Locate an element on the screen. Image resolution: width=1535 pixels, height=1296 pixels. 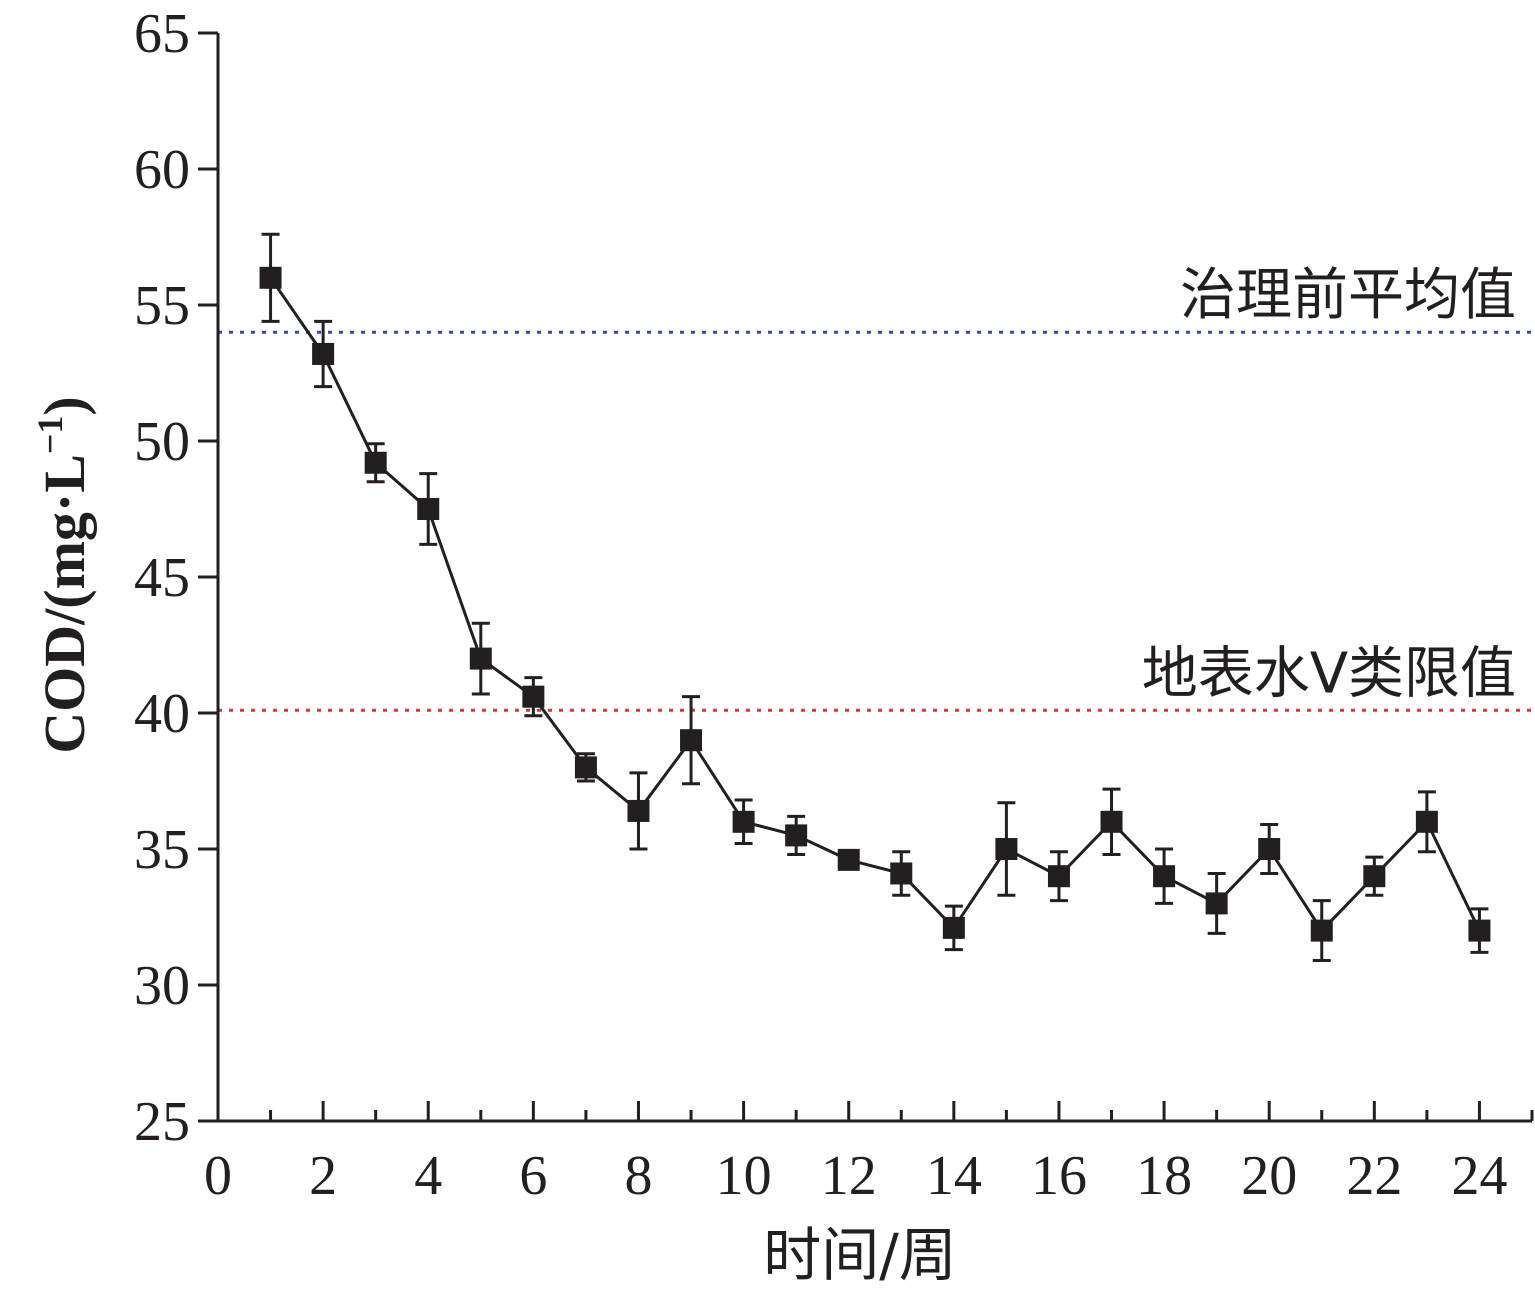
reference-line-label: 治理前平均值 is located at coordinates (1348, 295).